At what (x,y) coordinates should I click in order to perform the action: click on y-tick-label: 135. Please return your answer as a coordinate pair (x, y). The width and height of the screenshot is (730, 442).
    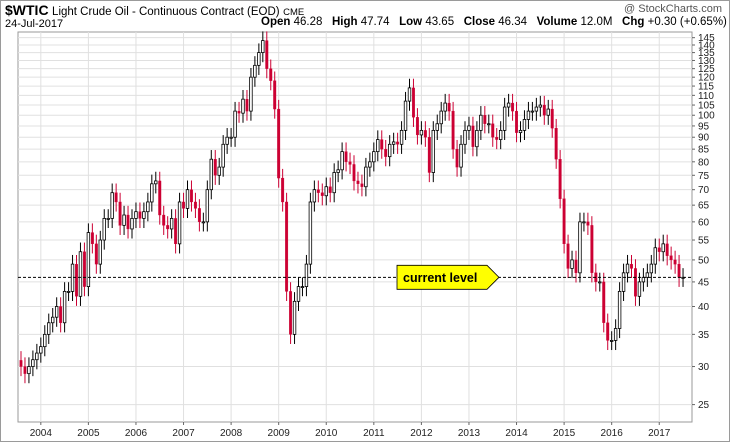
    Looking at the image, I should click on (706, 53).